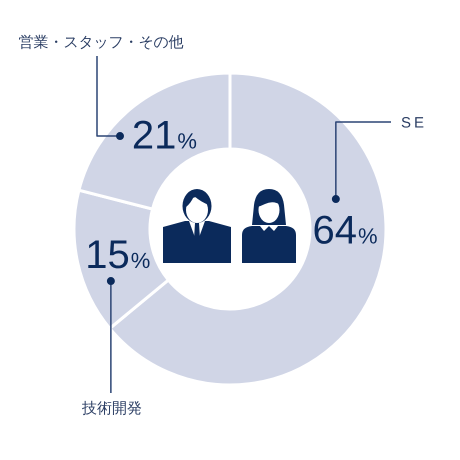 The image size is (460, 460). Describe the element at coordinates (345, 230) in the screenshot. I see `data-label: 64%` at that location.